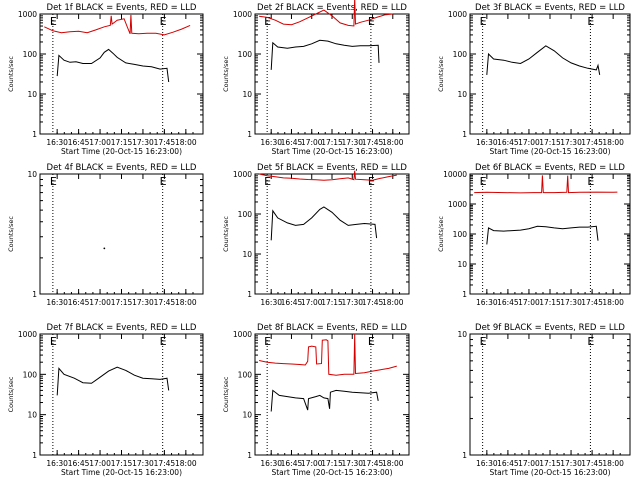 The image size is (640, 480). What do you see at coordinates (550, 328) in the screenshot?
I see `panel-title: Det 9f BLACK = Events, RED = LLD` at bounding box center [550, 328].